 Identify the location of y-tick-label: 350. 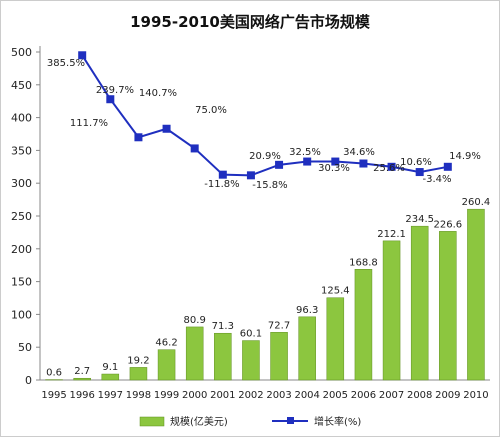
(21, 150).